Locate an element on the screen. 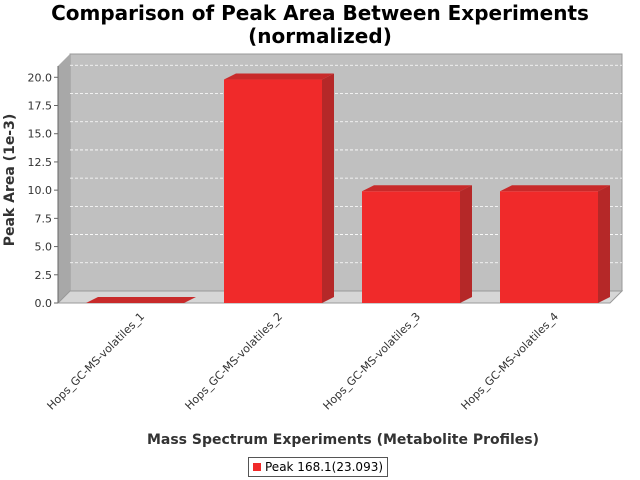  legend-label: Peak 168.1(23.093) is located at coordinates (324, 467).